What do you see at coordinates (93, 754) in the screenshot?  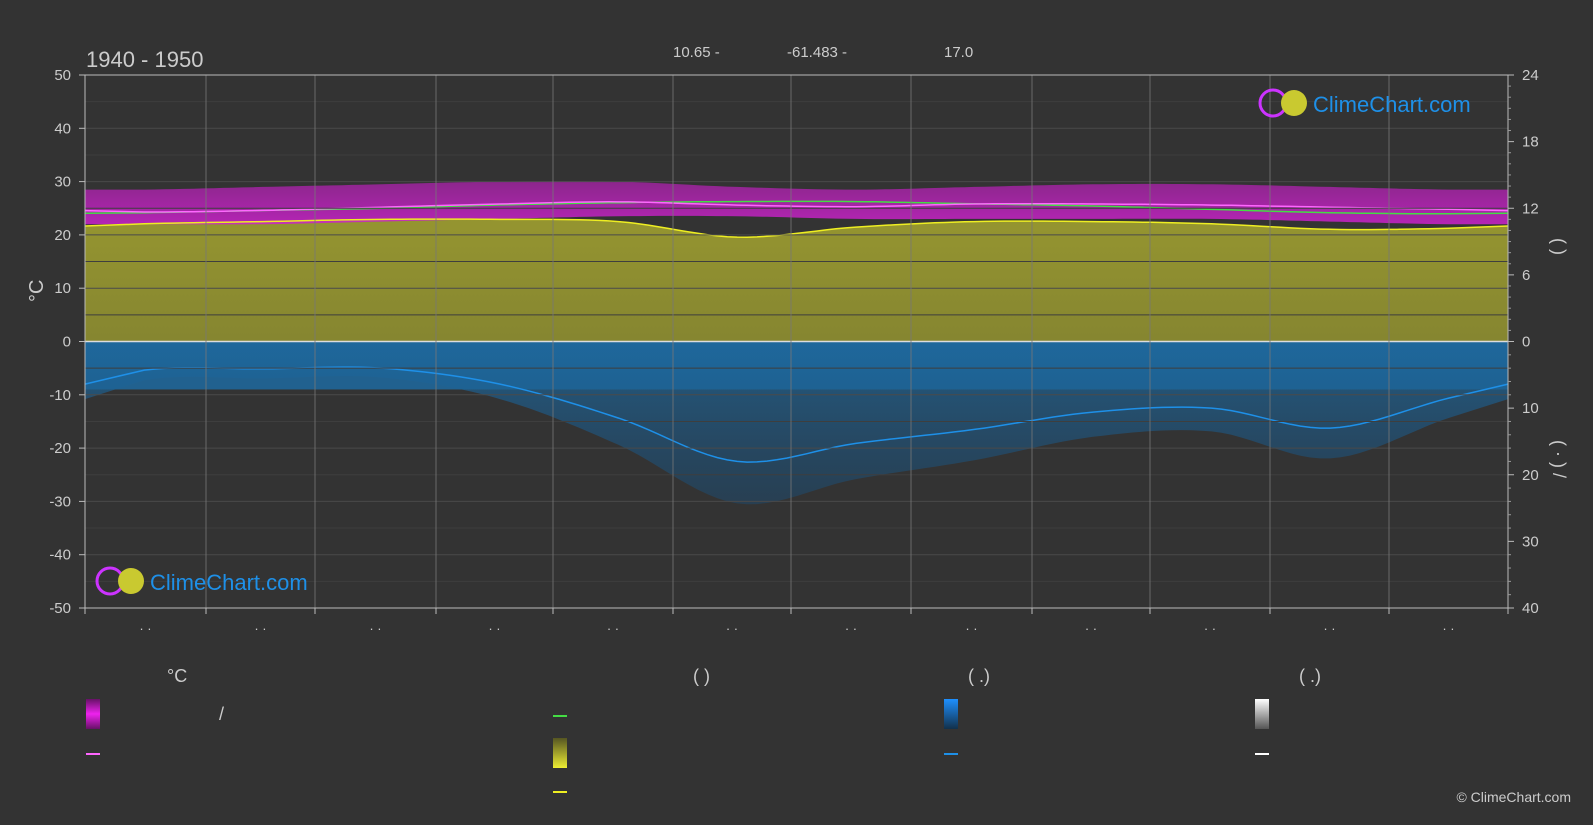 I see `legend-temp-mean-line` at bounding box center [93, 754].